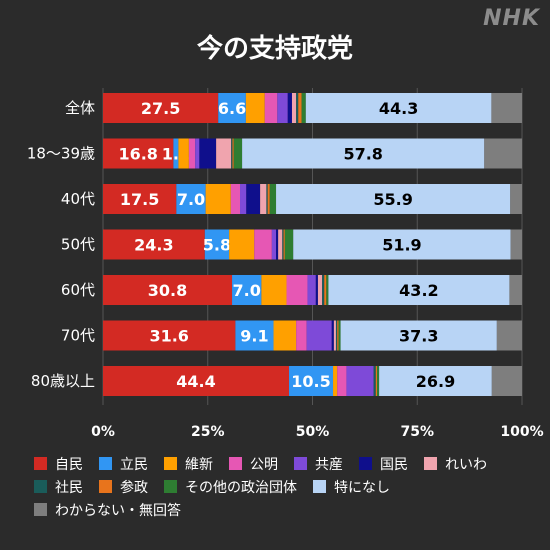 The image size is (550, 550). I want to click on data-label: 7.0, so click(247, 290).